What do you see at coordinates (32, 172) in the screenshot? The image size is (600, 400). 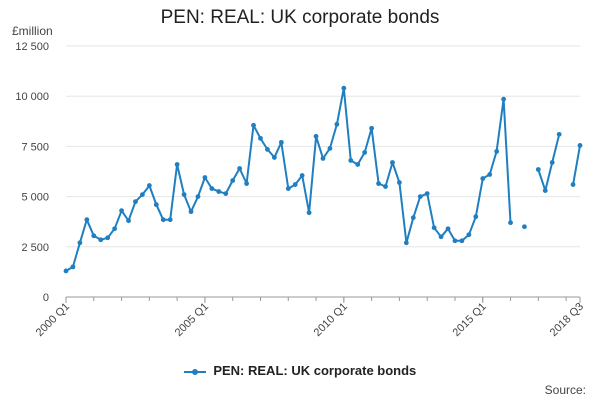 I see `y-axis: 0 2 500 5 000 7 500 10 000 12 500` at bounding box center [32, 172].